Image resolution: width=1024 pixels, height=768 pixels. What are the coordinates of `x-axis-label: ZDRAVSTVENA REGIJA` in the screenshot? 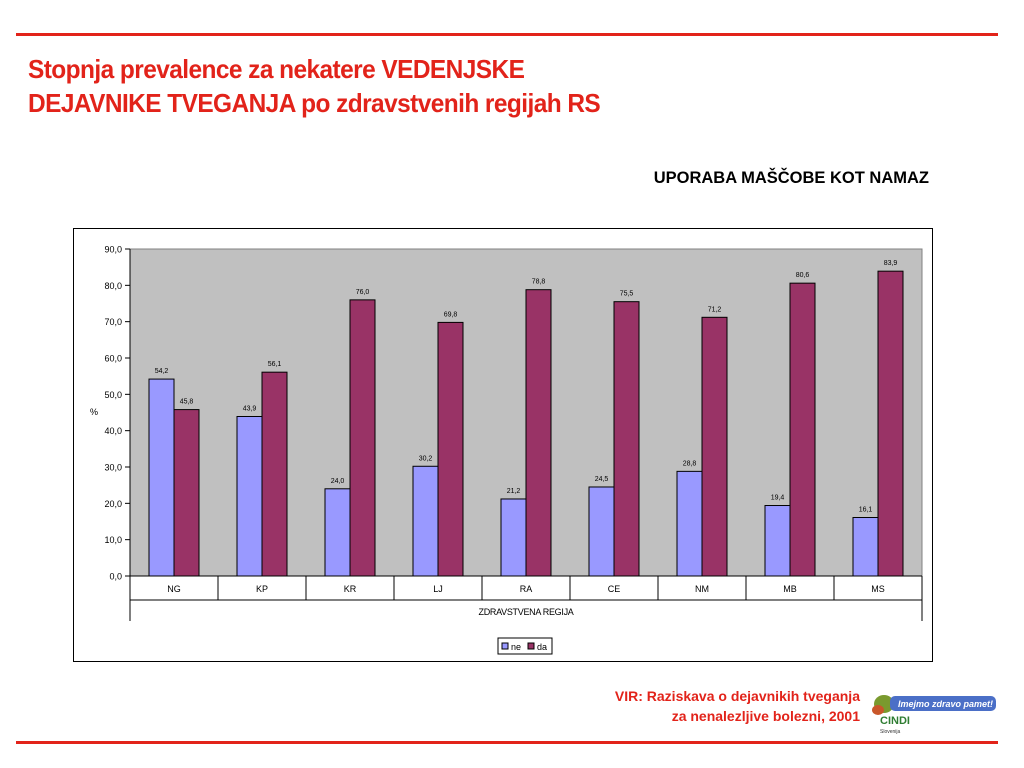 It's located at (526, 612).